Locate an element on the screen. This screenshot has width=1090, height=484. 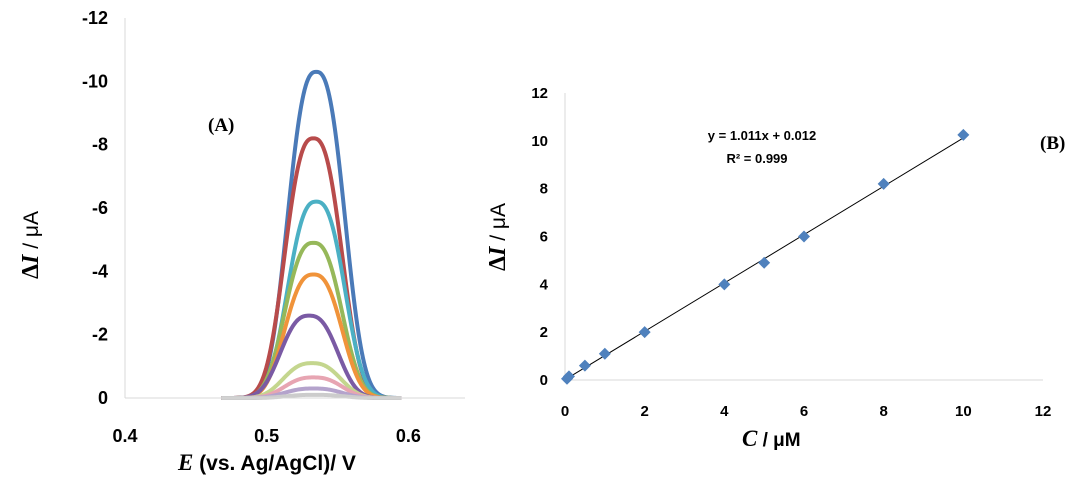
y-tick-label-b: 6 is located at coordinates (544, 237).